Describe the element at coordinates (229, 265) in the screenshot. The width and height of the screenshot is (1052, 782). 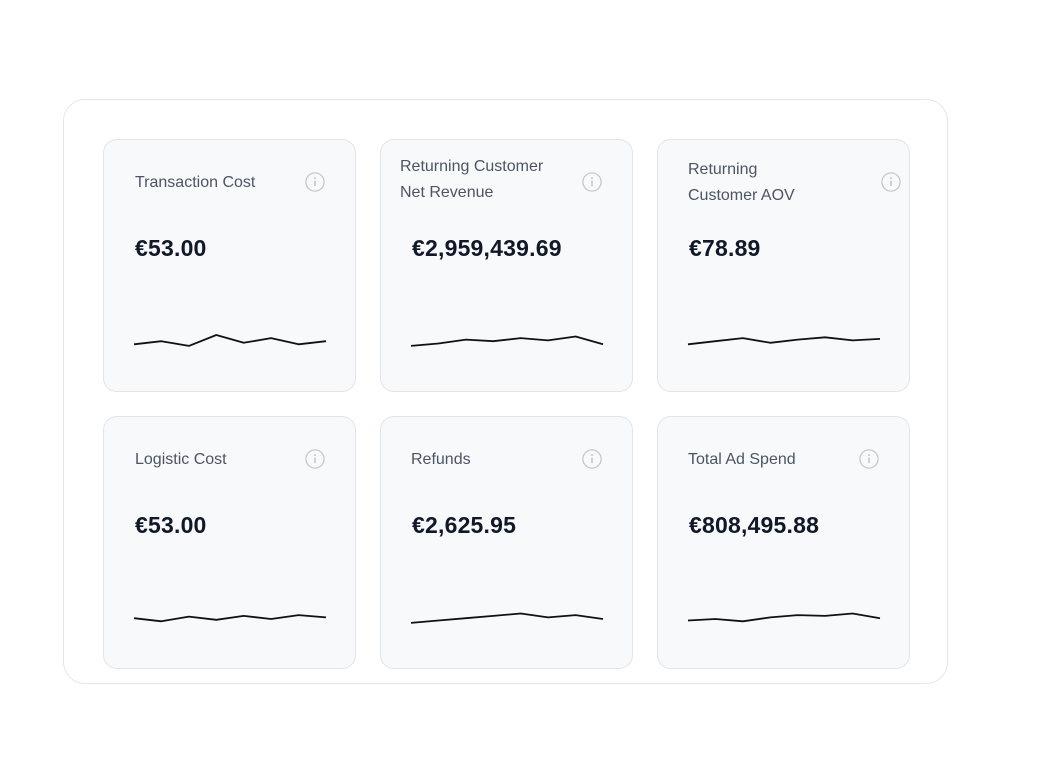
I see `metric-card-transaction-cost: Transaction Cost €53.00` at that location.